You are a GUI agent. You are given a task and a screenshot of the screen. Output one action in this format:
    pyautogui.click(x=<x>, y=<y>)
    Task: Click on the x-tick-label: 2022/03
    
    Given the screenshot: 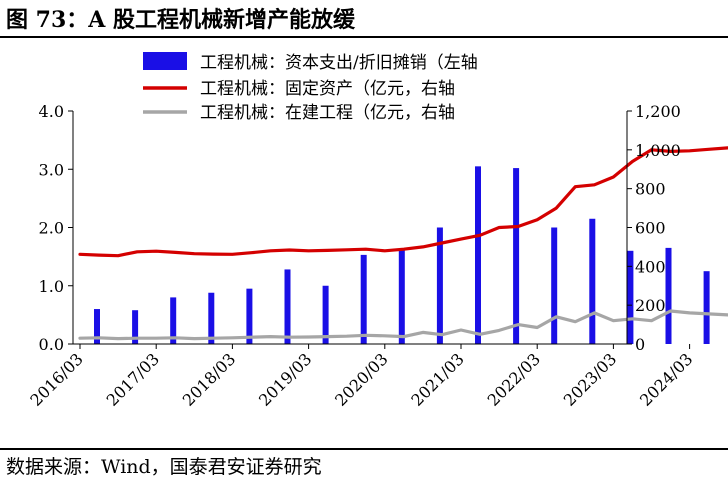 What is the action you would take?
    pyautogui.click(x=514, y=379)
    